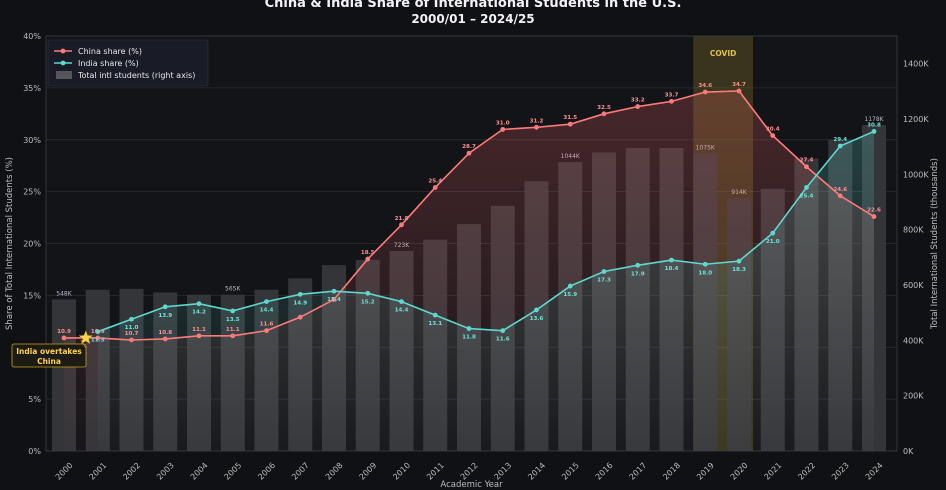 The width and height of the screenshot is (946, 490). What do you see at coordinates (840, 140) in the screenshot?
I see `india-data-label: 29.4` at bounding box center [840, 140].